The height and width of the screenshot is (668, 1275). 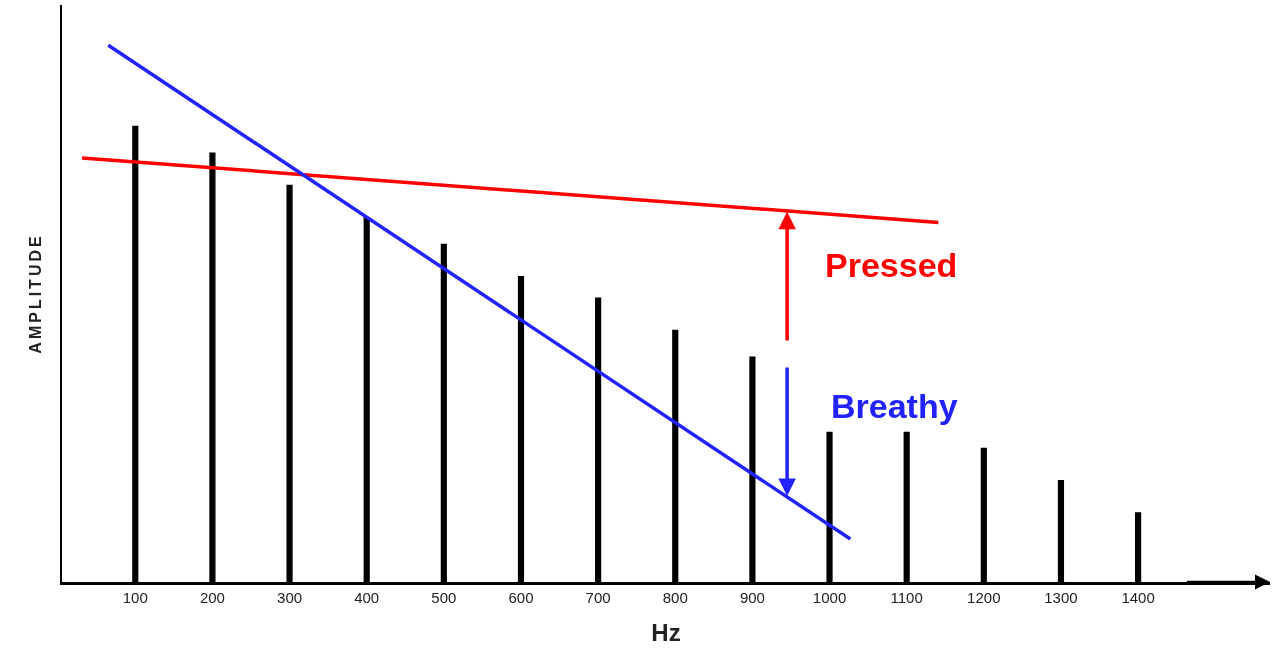 What do you see at coordinates (598, 597) in the screenshot?
I see `x-tick-label: 700` at bounding box center [598, 597].